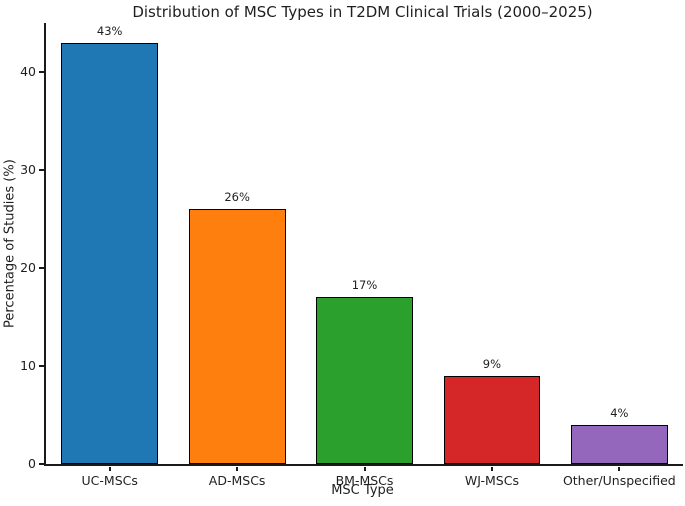  I want to click on x-tick-label-ad-mscs: AD-MSCs, so click(237, 480).